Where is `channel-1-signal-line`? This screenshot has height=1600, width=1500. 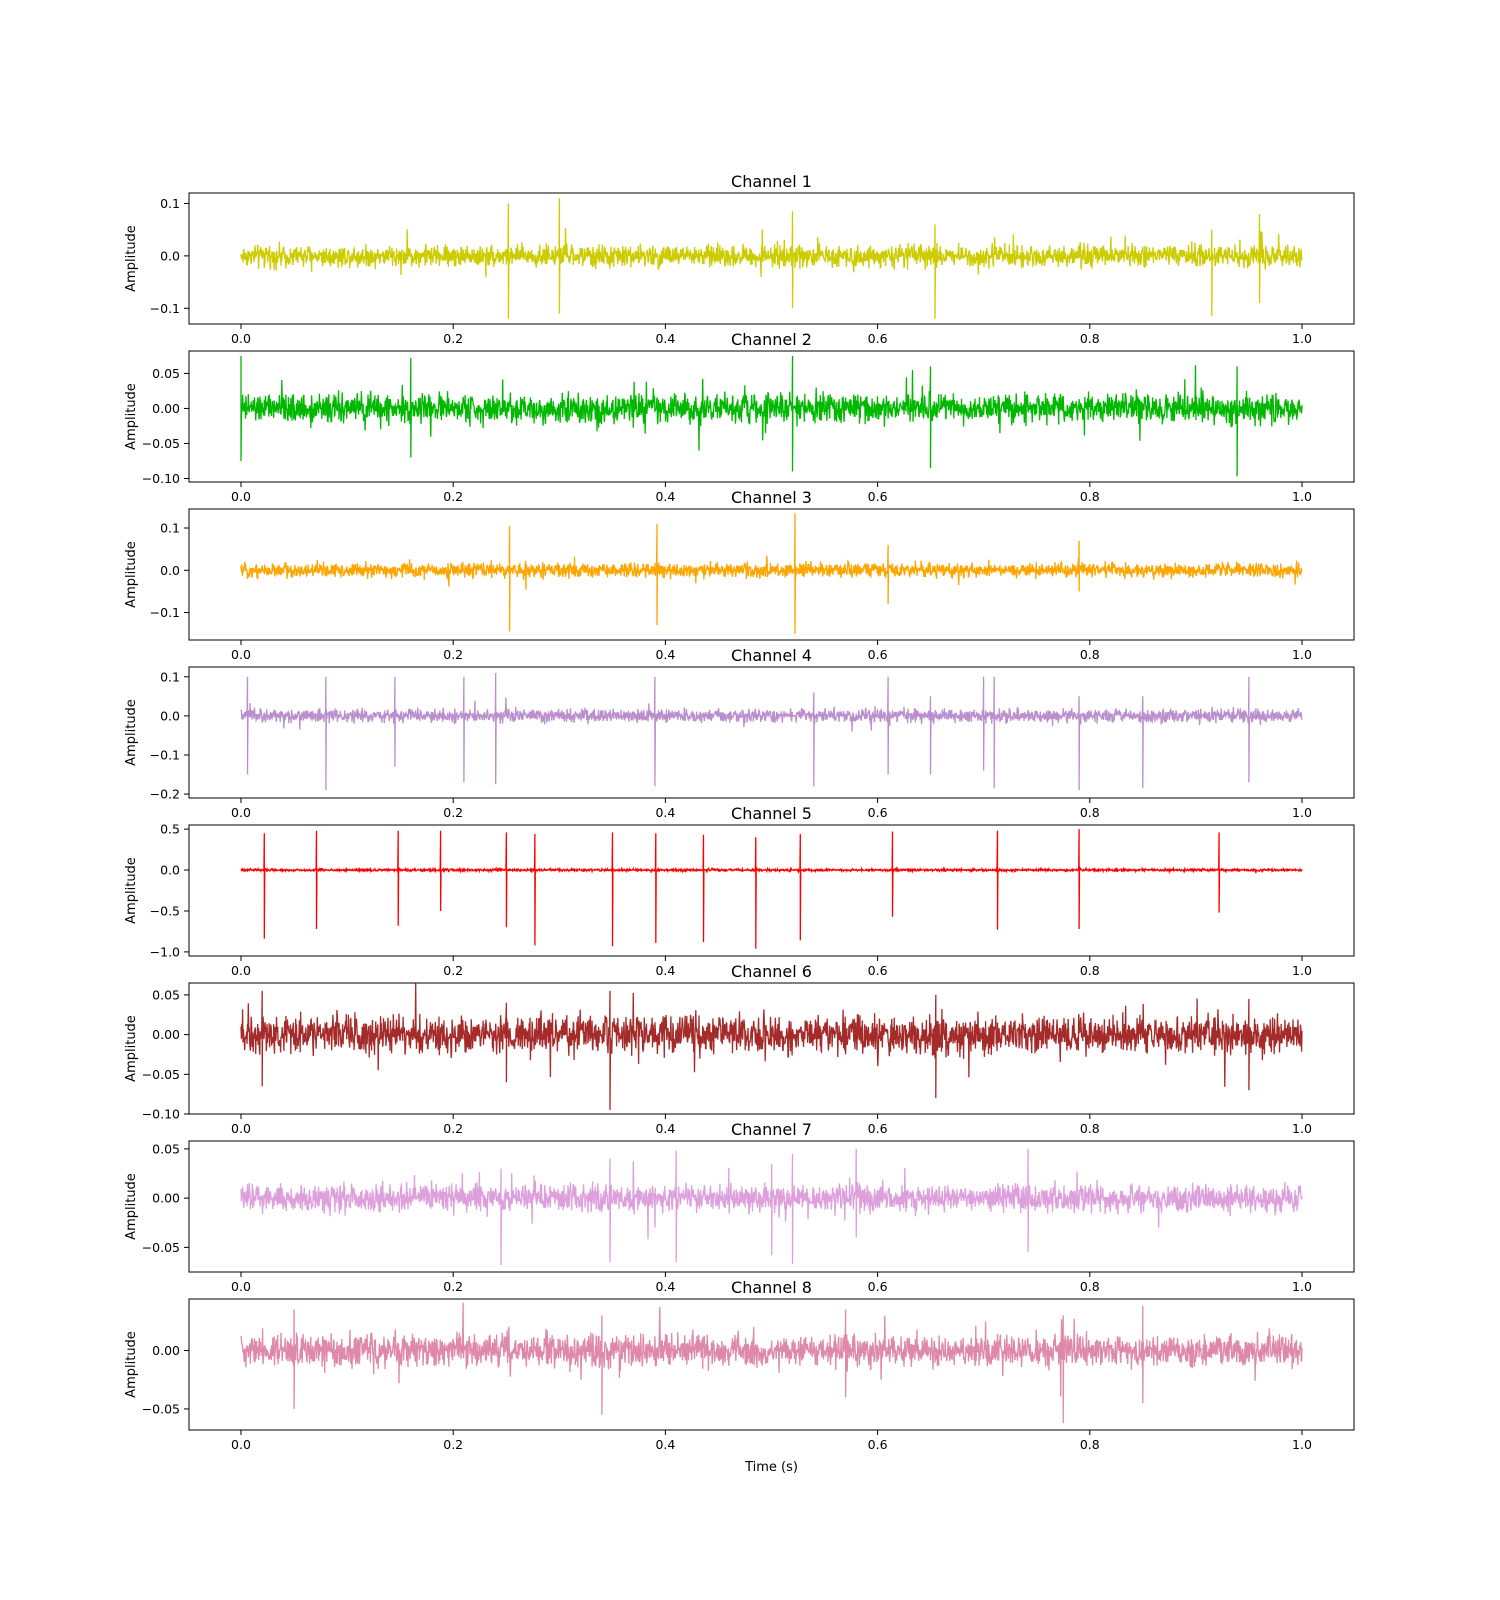
channel-1-signal-line is located at coordinates (771, 258).